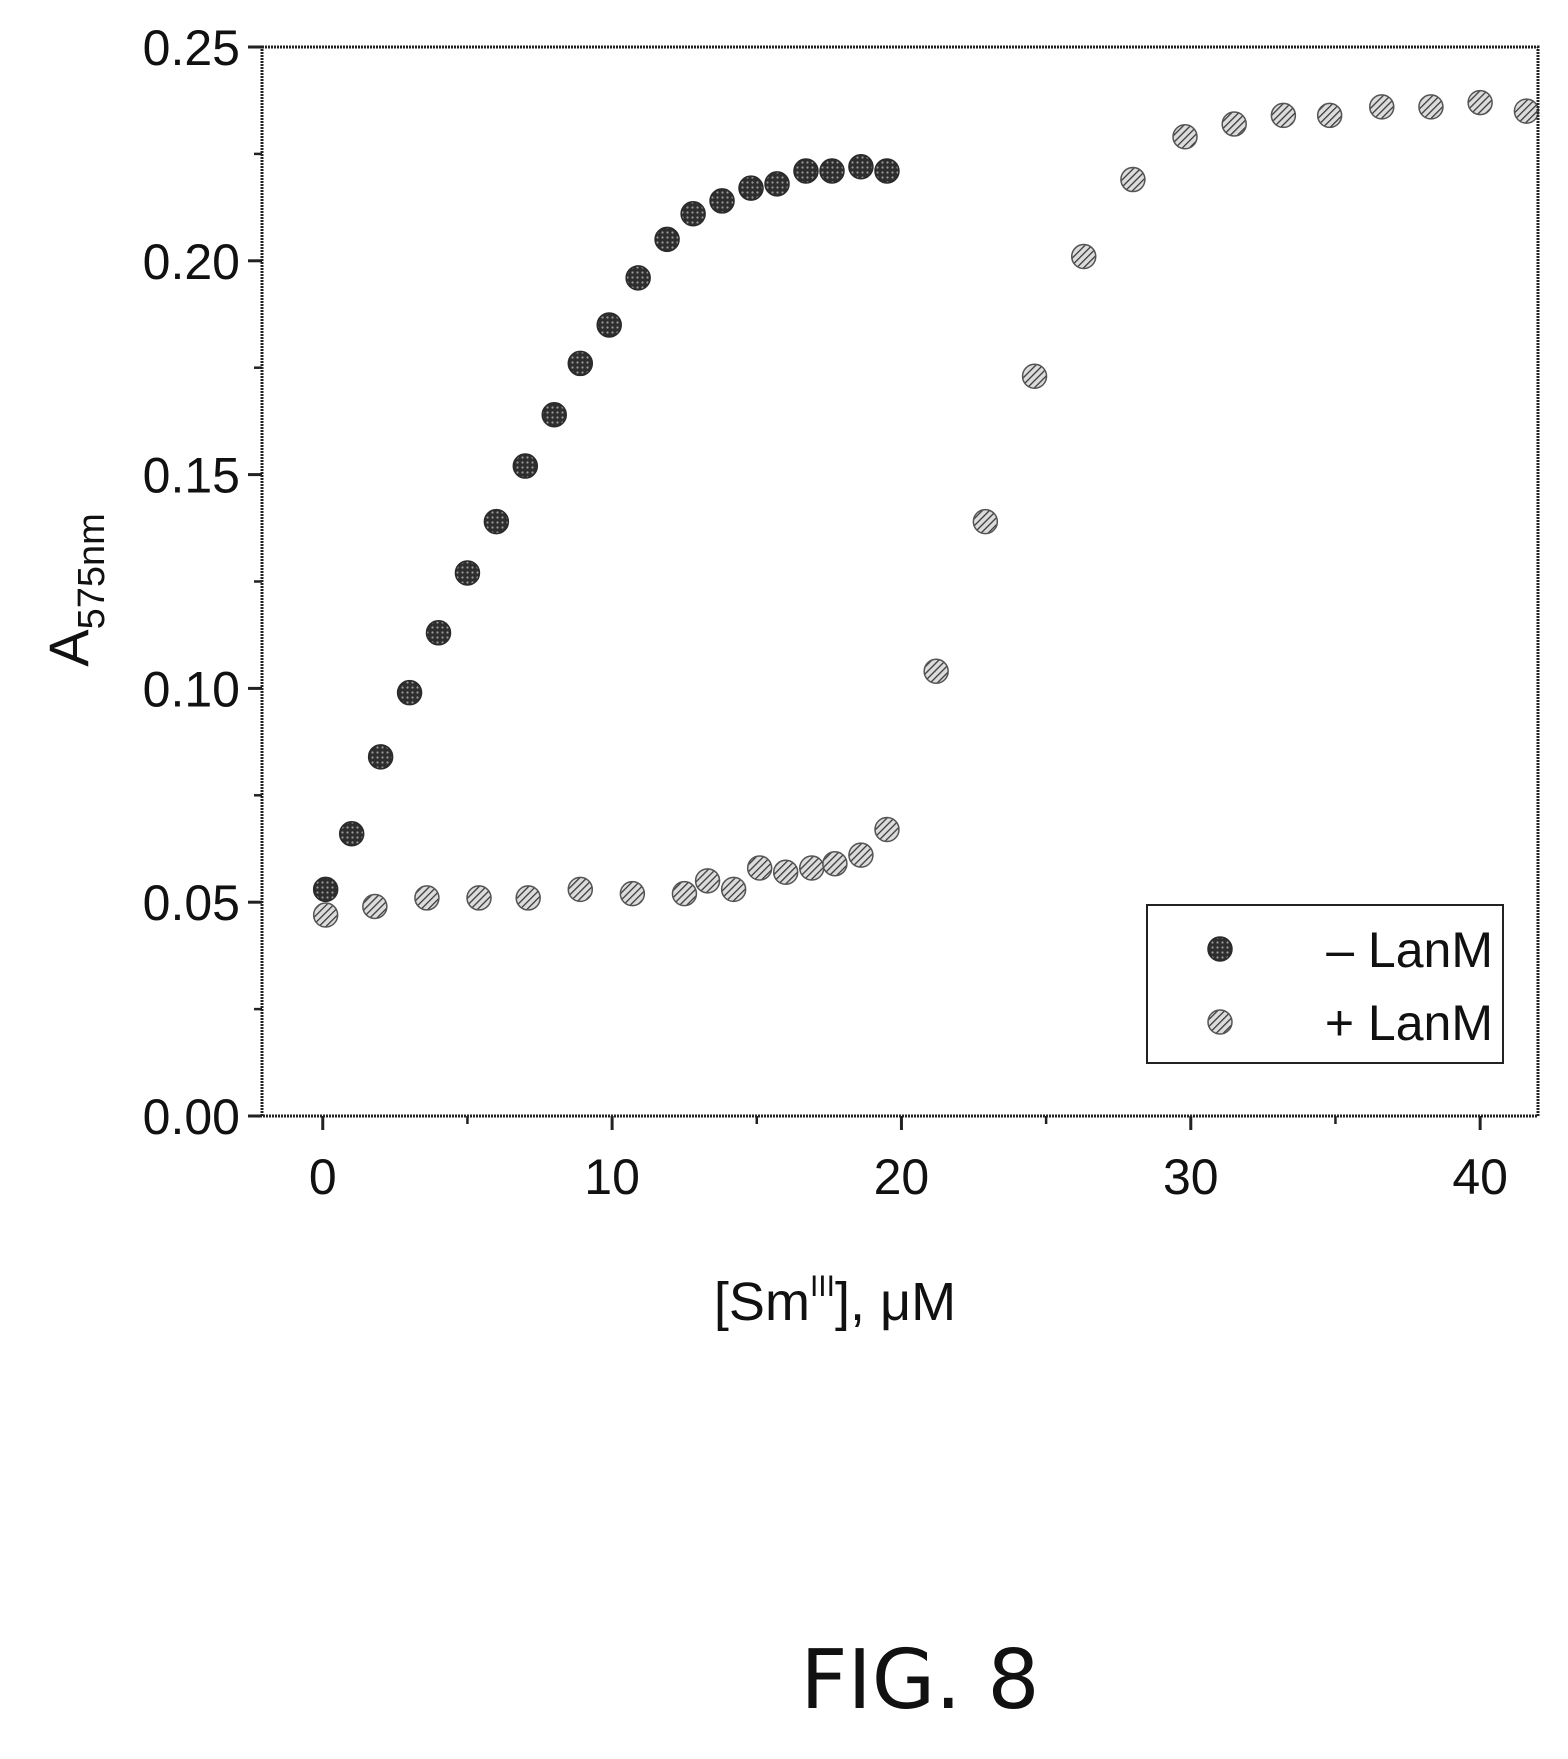 The height and width of the screenshot is (1759, 1568). I want to click on legend: – LanM + LanM, so click(1325, 984).